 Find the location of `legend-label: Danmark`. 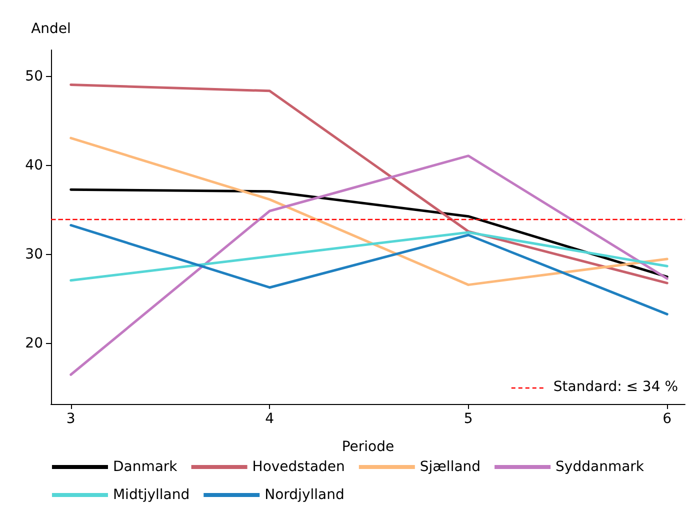

legend-label: Danmark is located at coordinates (145, 467).